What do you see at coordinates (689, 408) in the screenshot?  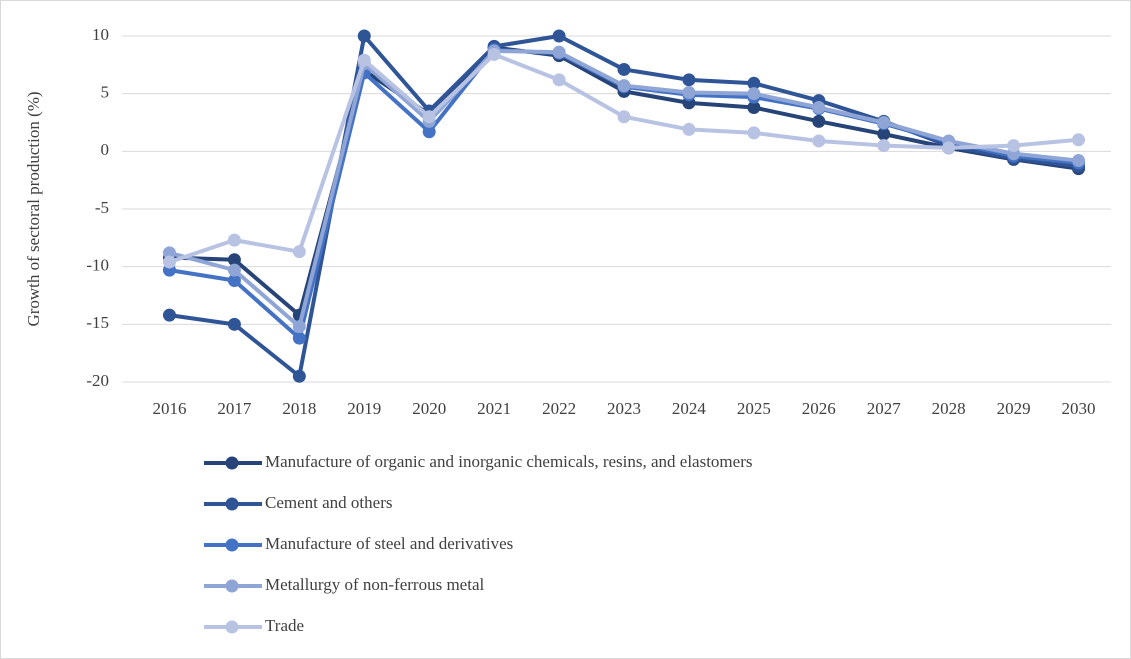 I see `x-tick-label: 2024` at bounding box center [689, 408].